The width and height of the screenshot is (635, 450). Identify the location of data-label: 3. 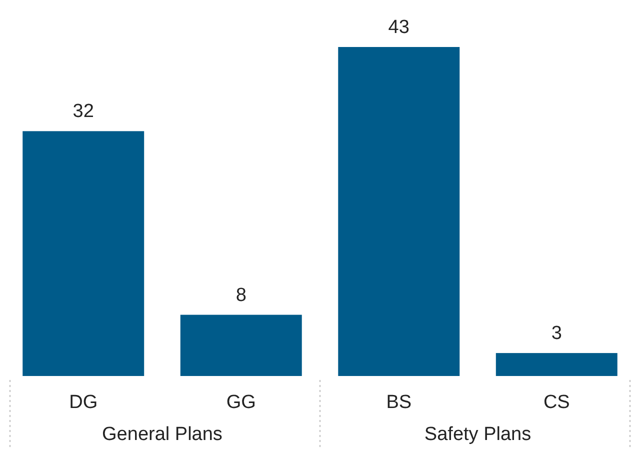
(556, 333).